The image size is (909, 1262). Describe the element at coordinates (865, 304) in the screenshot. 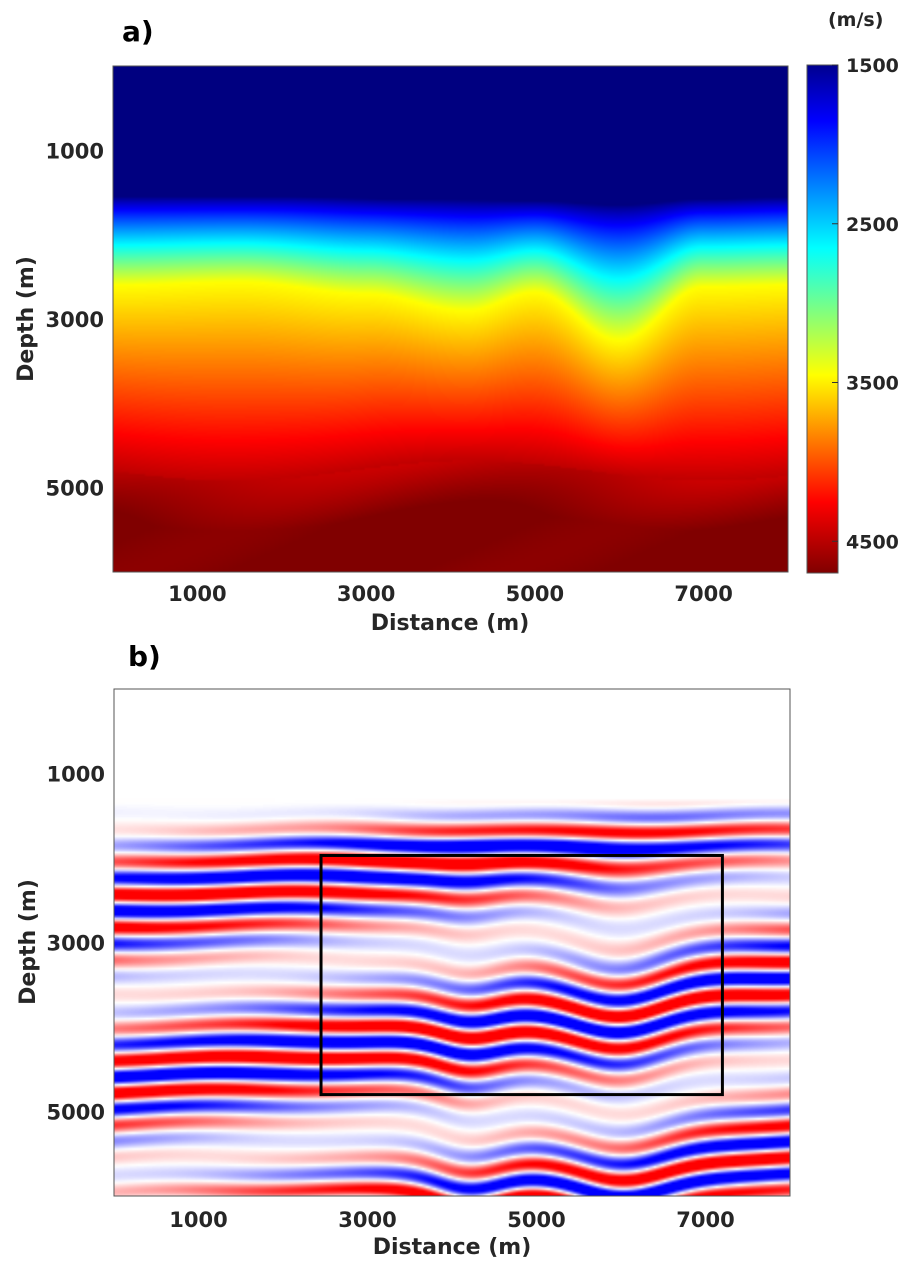

I see `colorbar-ticks: 1500 2500 3500 4500` at that location.